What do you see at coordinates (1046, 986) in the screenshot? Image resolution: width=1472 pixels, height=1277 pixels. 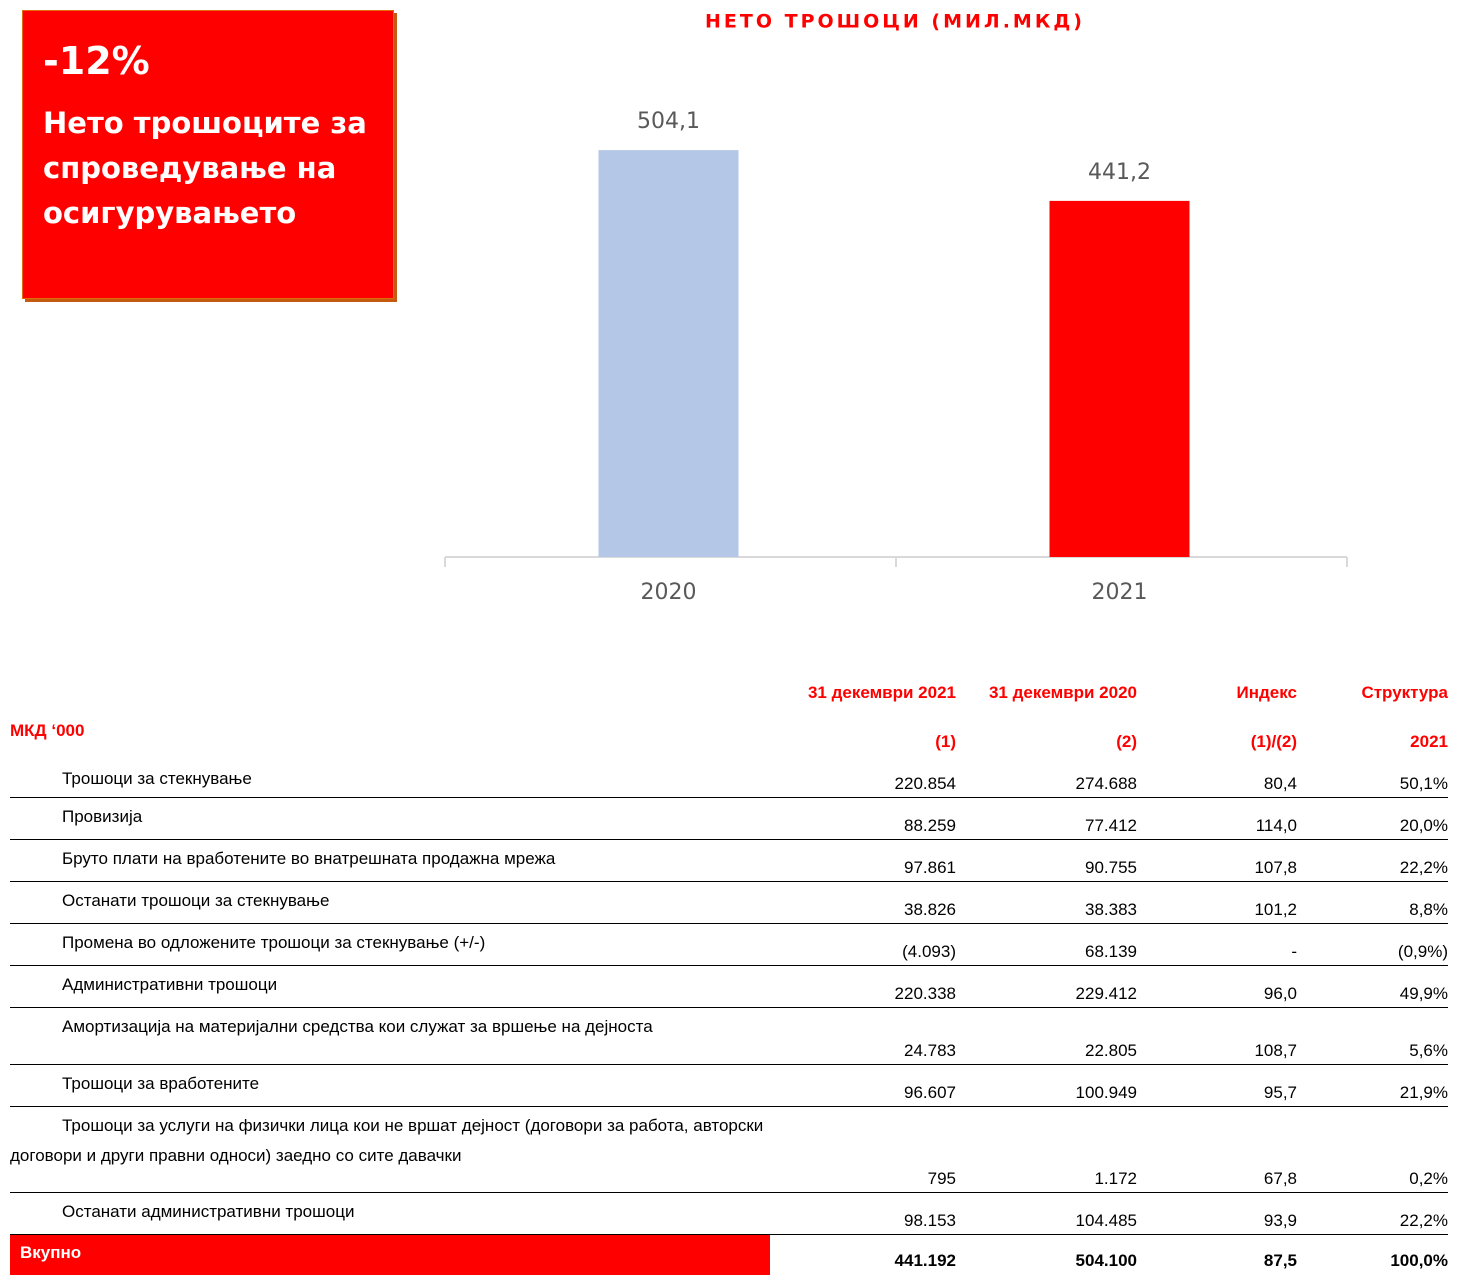 I see `cell-value: 229.412` at bounding box center [1046, 986].